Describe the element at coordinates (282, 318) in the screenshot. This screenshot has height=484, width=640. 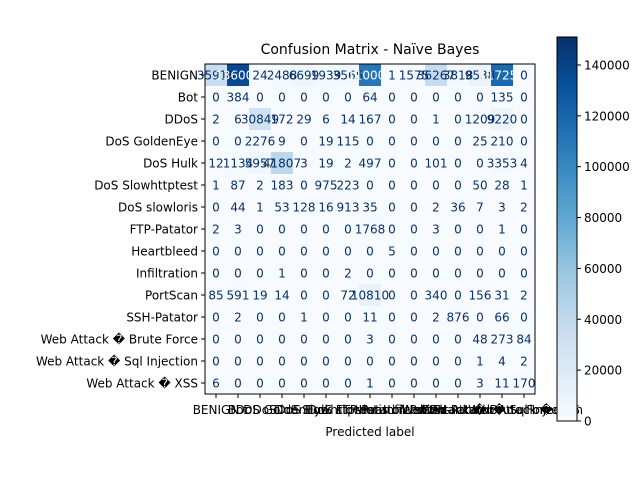
I see `cell-value-11-3: 0` at that location.